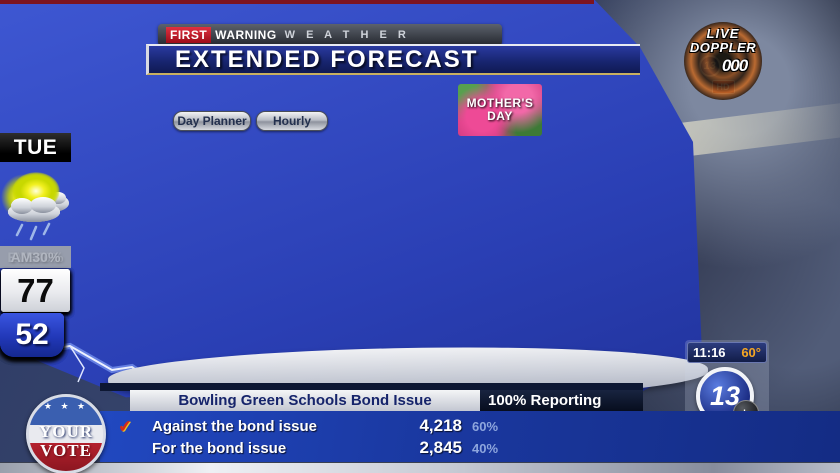 The image size is (840, 473). I want to click on brand-weather: W E A T H E R, so click(347, 35).